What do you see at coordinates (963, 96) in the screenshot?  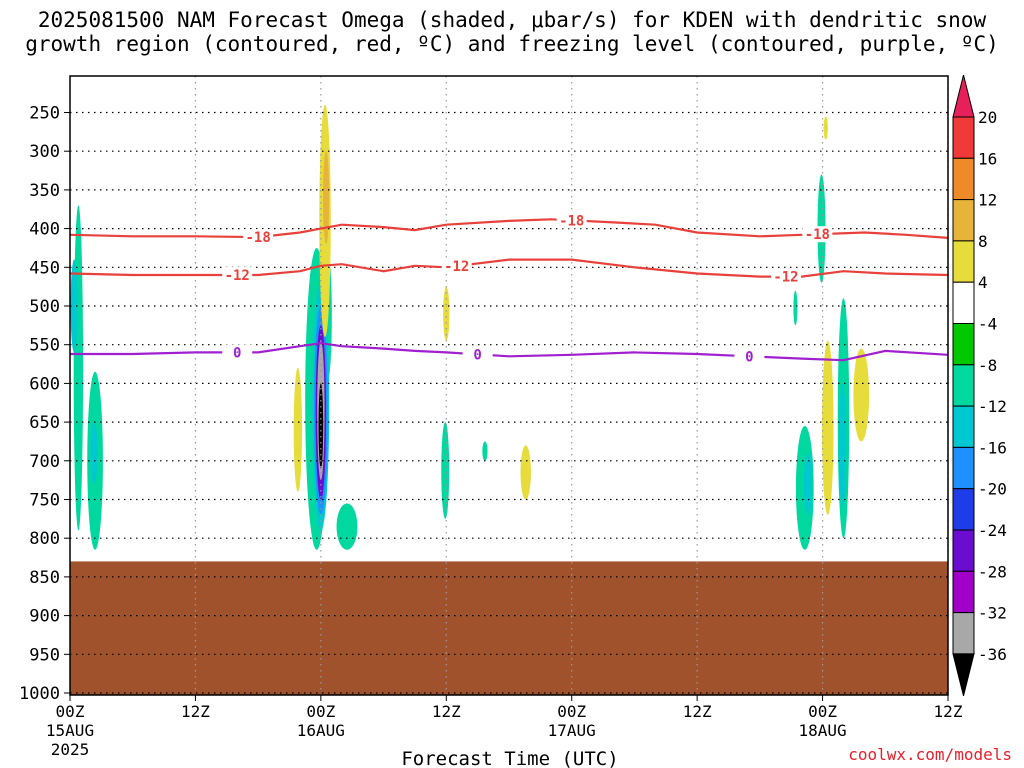 I see `colorbar-top-arrow` at bounding box center [963, 96].